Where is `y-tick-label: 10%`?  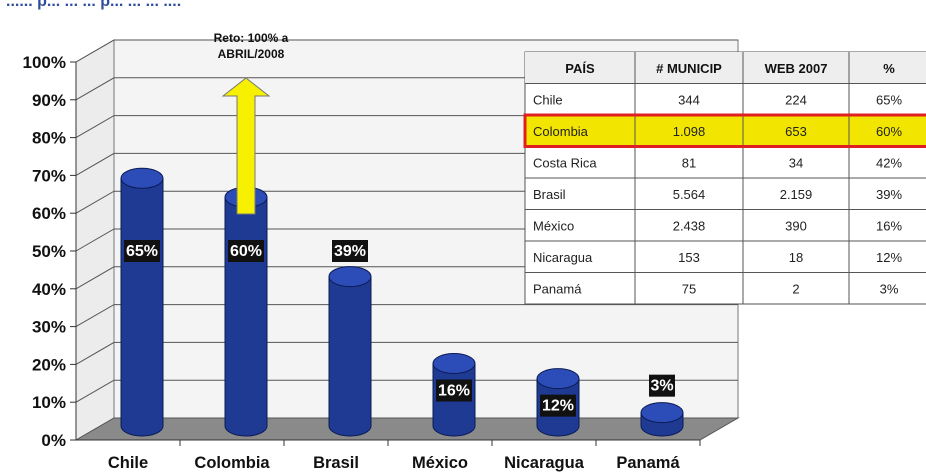 y-tick-label: 10% is located at coordinates (49, 402).